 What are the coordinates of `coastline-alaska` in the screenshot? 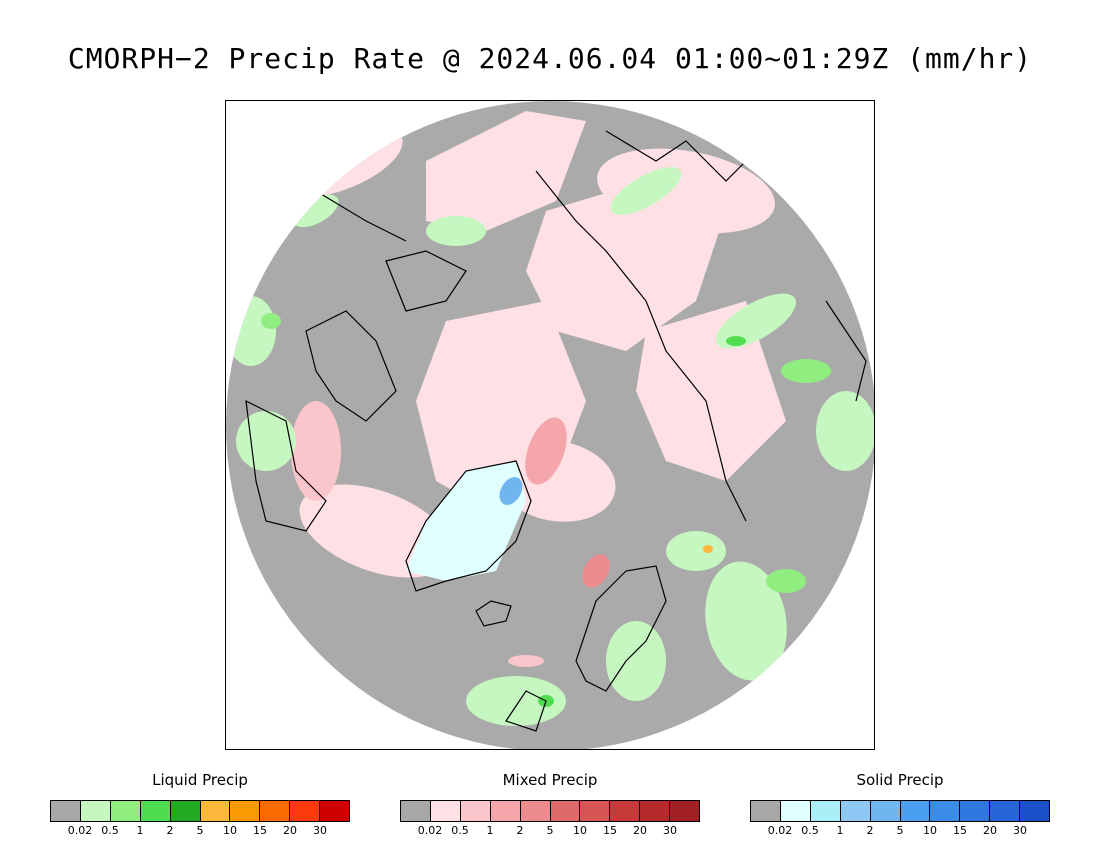 It's located at (361, 216).